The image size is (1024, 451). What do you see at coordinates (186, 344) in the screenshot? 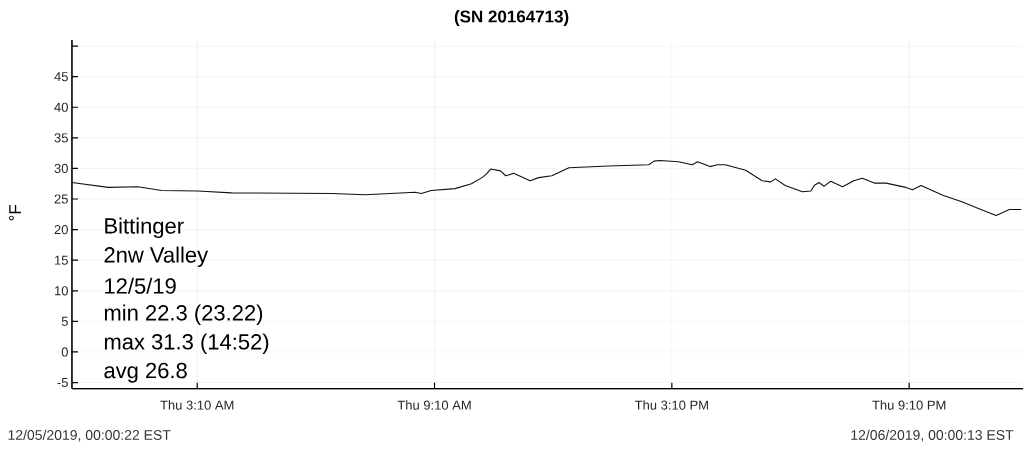
I see `annotation: max 31.3 (14:52)` at bounding box center [186, 344].